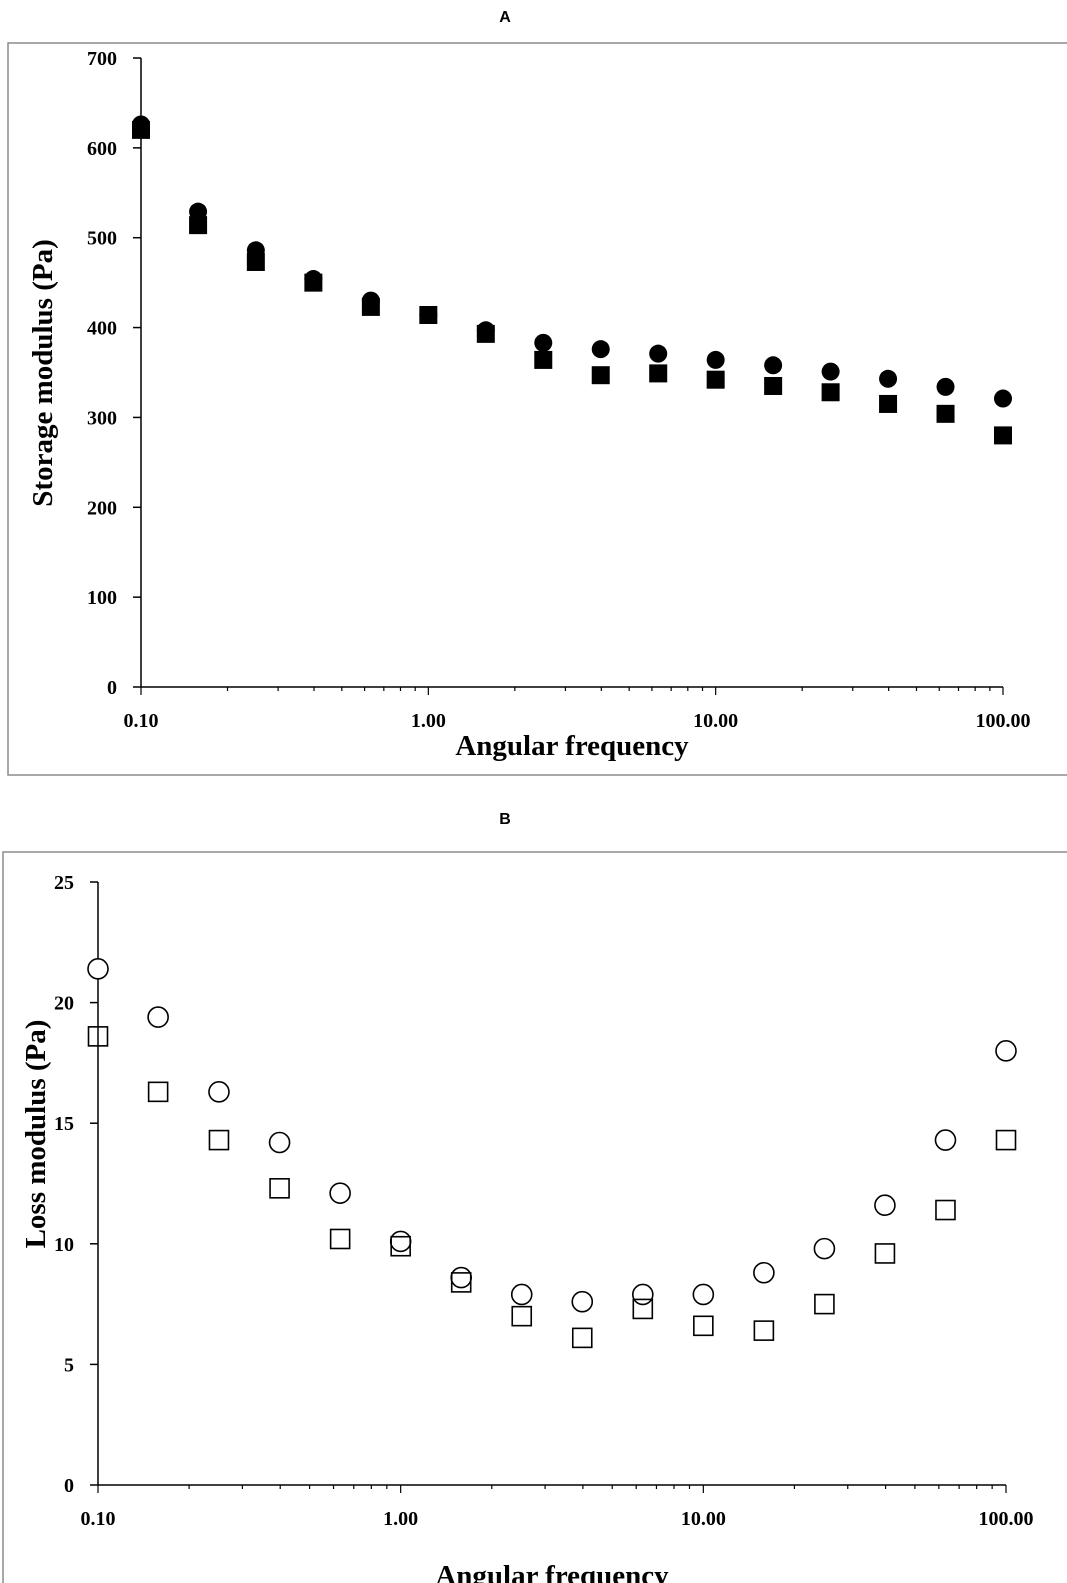 The height and width of the screenshot is (1583, 1067). I want to click on y-tick-label: 600, so click(102, 149).